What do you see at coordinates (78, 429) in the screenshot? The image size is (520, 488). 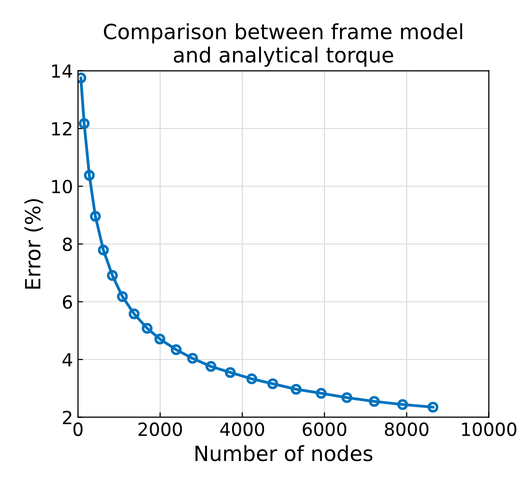 I see `x-tick-label: 0` at bounding box center [78, 429].